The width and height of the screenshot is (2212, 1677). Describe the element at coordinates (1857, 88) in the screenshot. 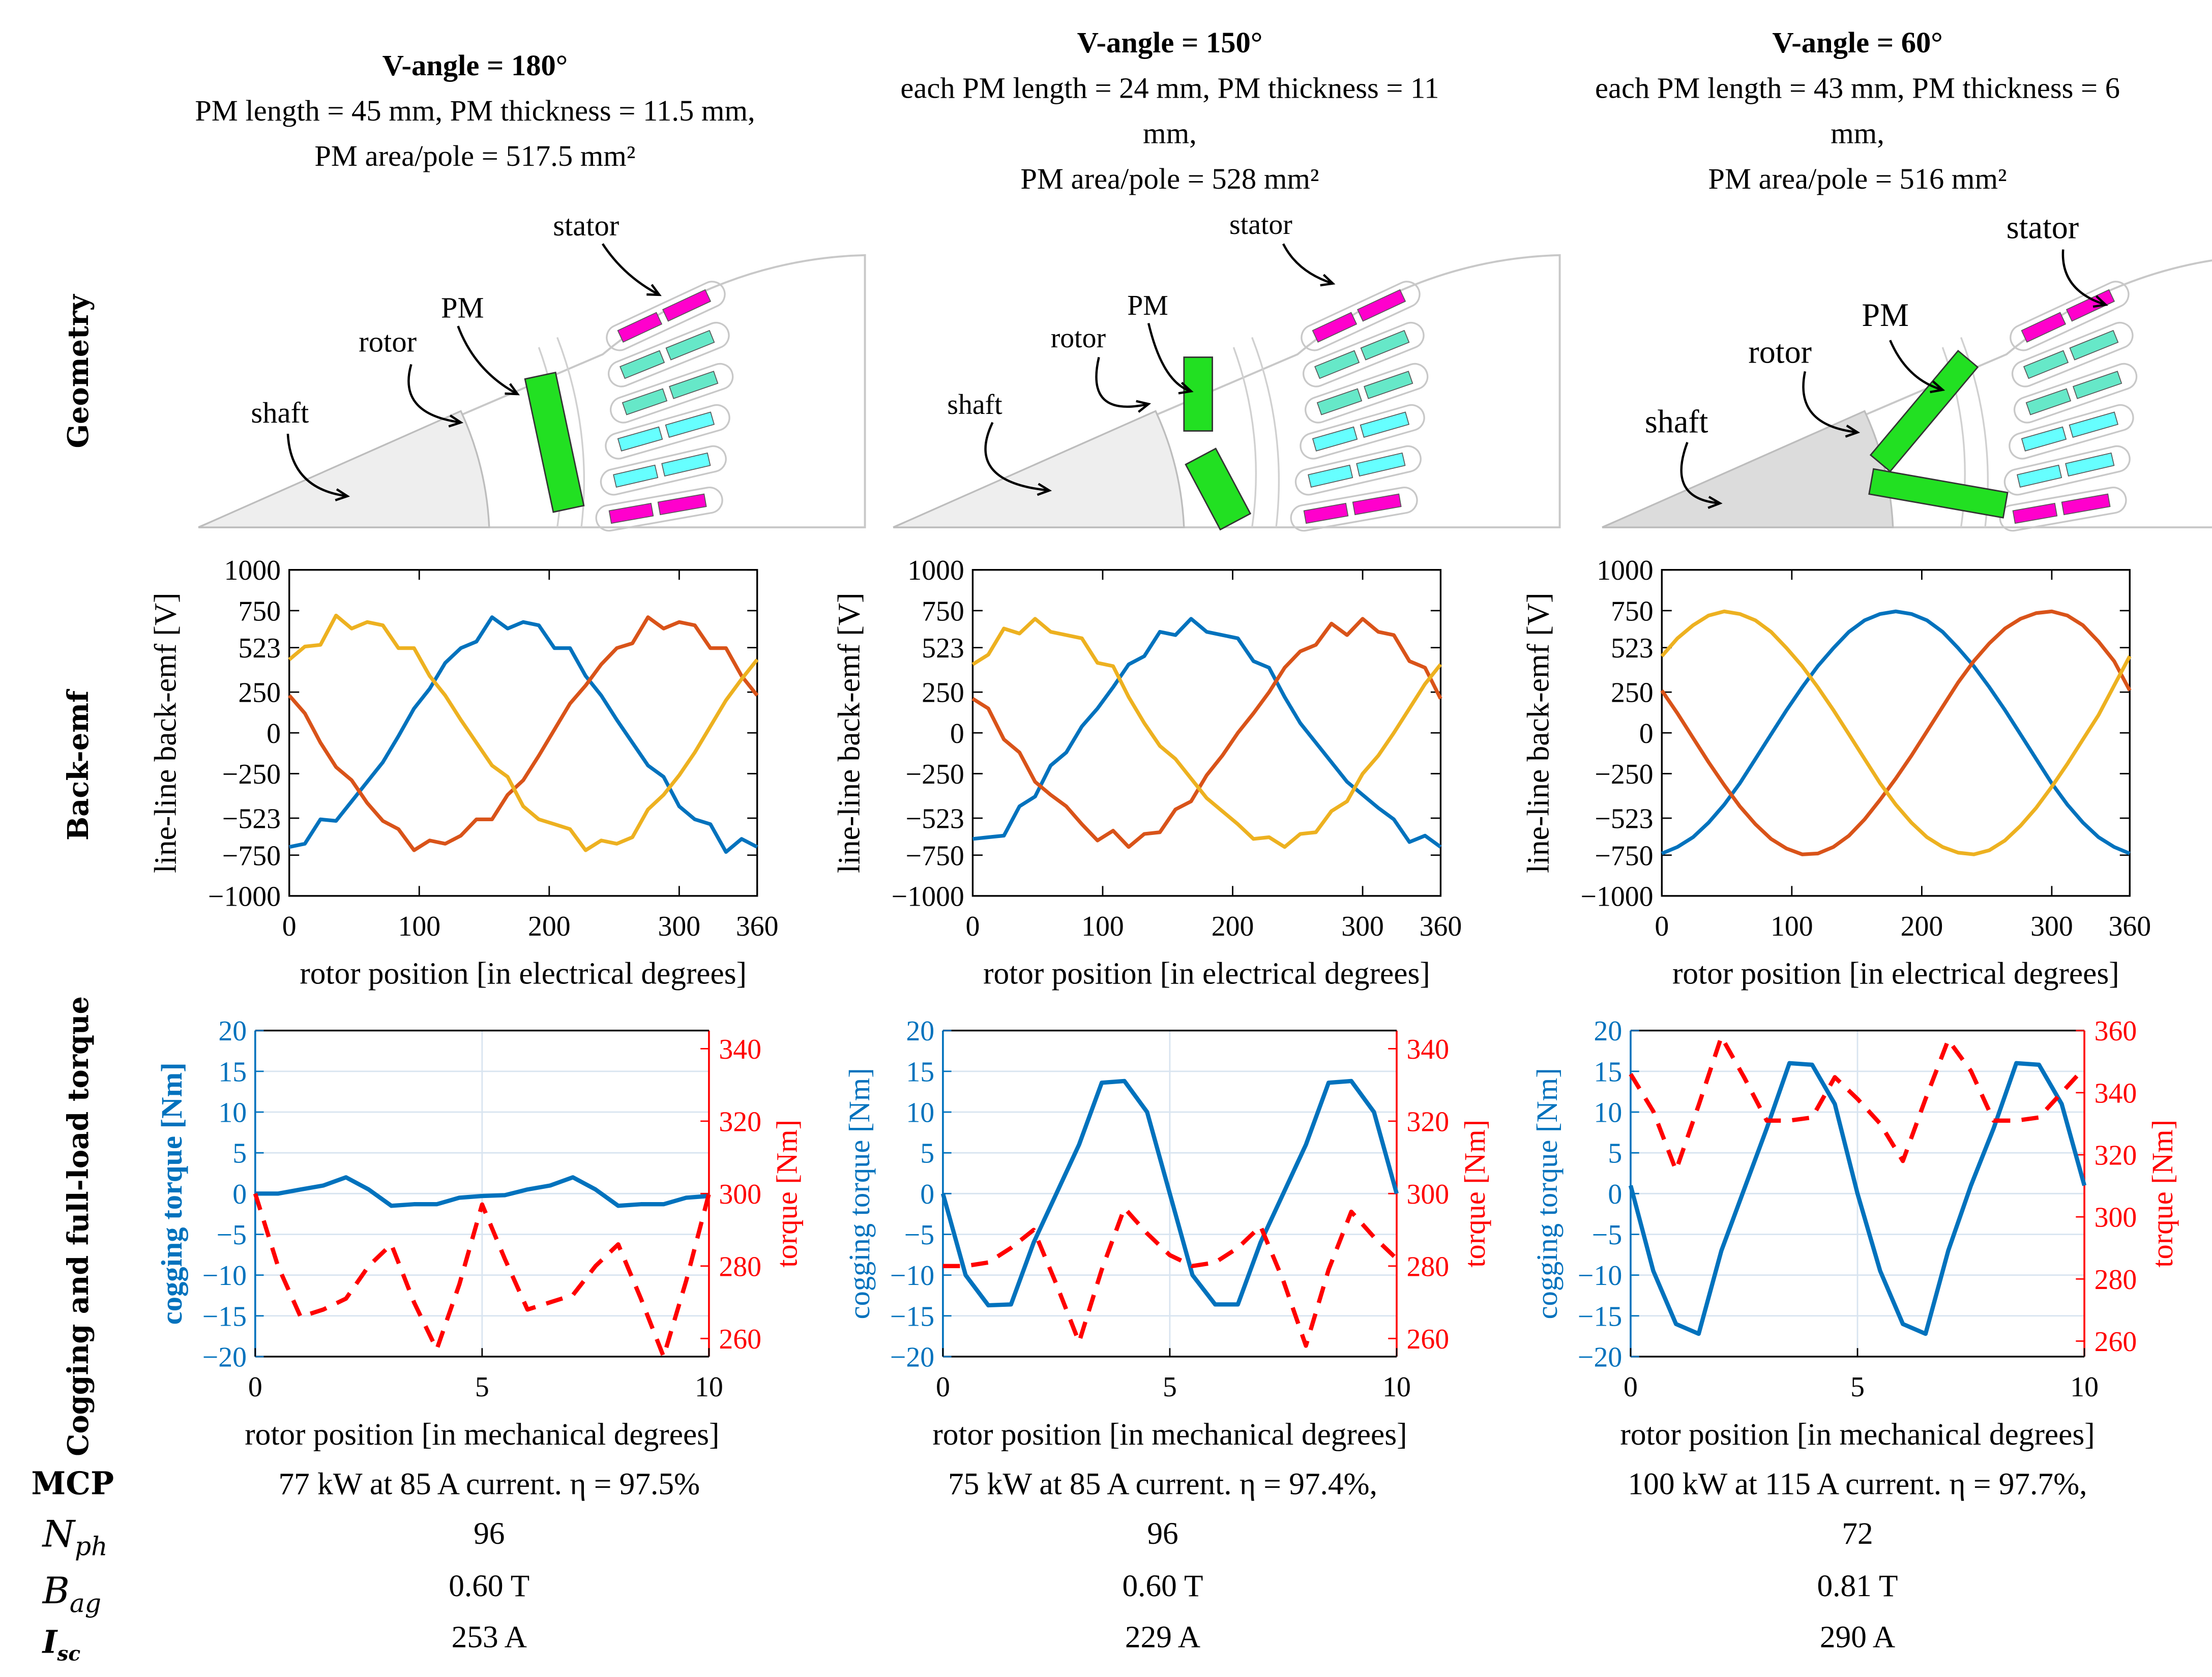

I see `col3-pm-dims: each PM length = 43 mm, PM thickness = 6` at that location.